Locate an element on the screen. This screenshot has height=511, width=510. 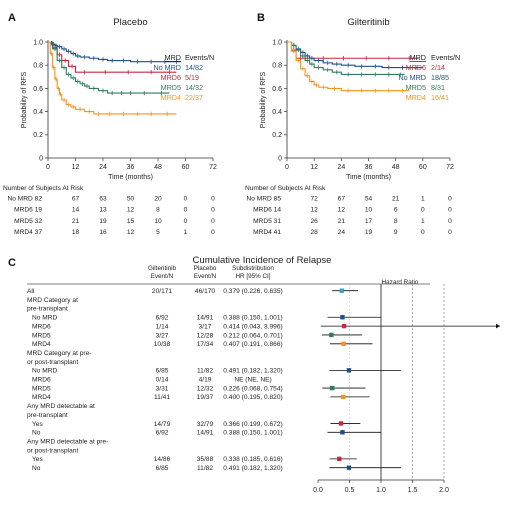
x-tick-label: 0.0 is located at coordinates (318, 490).